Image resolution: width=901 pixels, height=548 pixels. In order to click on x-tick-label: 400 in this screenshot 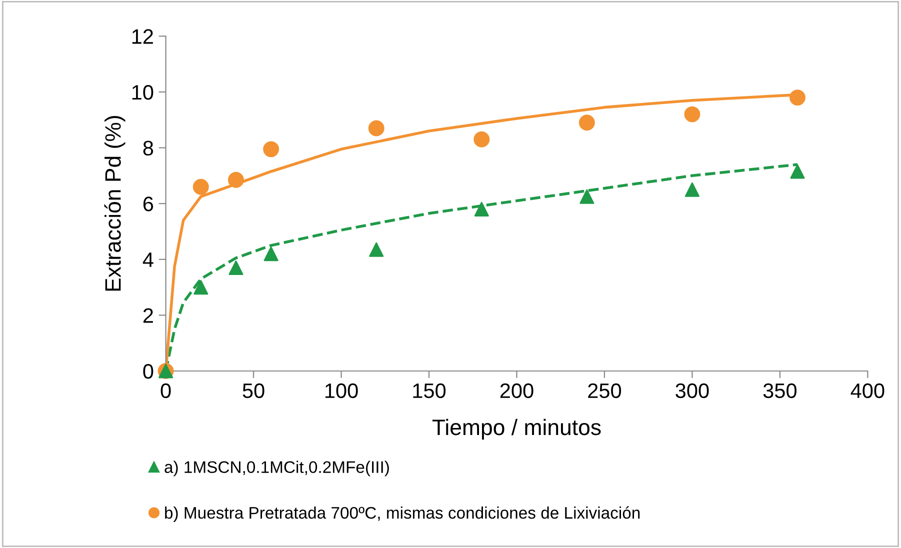, I will do `click(867, 390)`.